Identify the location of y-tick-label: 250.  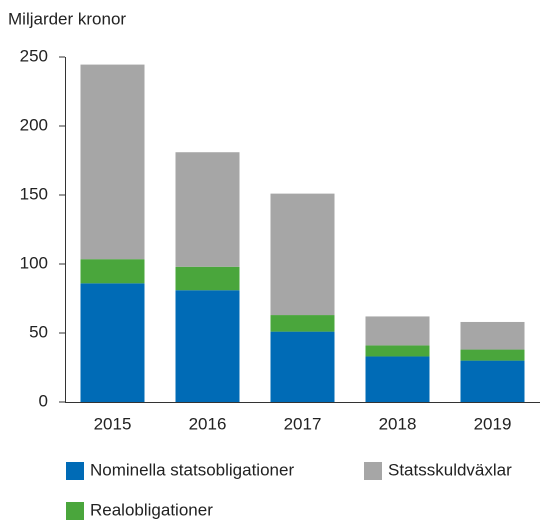
(34, 55).